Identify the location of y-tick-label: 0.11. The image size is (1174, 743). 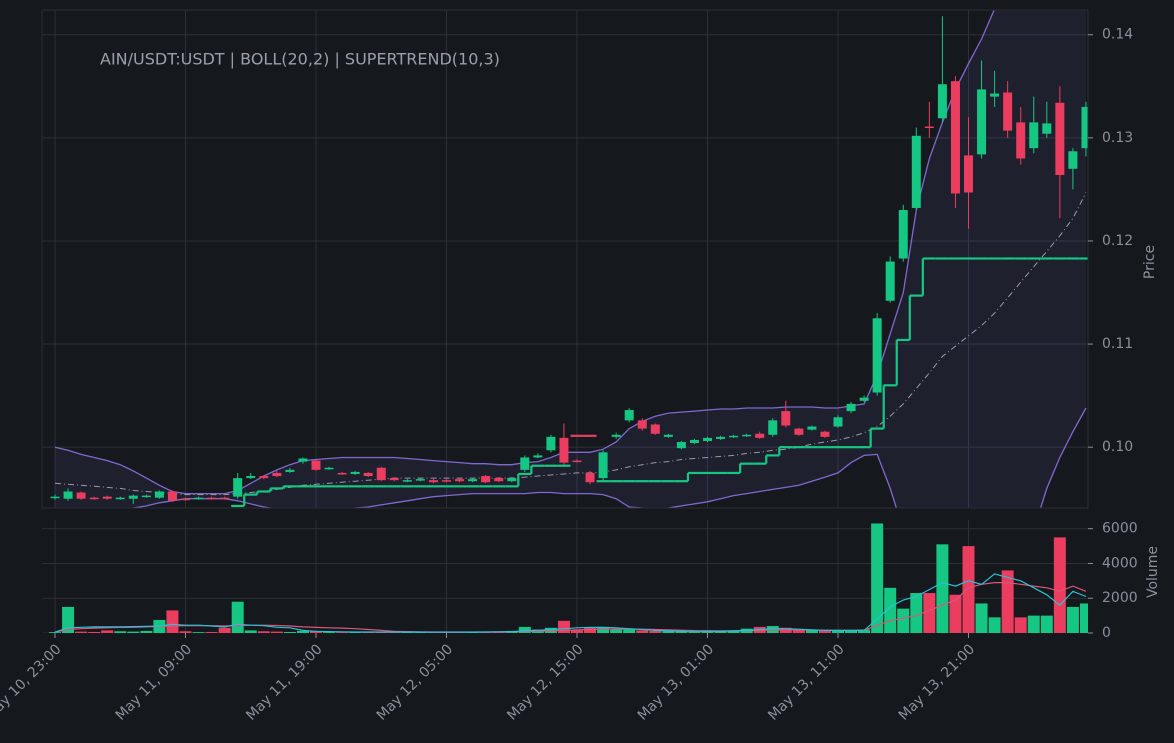
(1117, 344).